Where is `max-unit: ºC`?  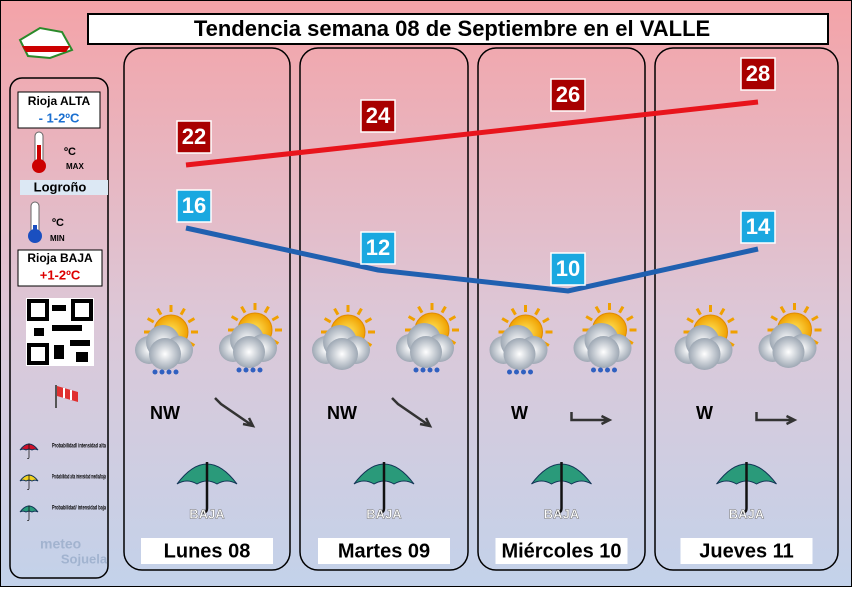 max-unit: ºC is located at coordinates (70, 152).